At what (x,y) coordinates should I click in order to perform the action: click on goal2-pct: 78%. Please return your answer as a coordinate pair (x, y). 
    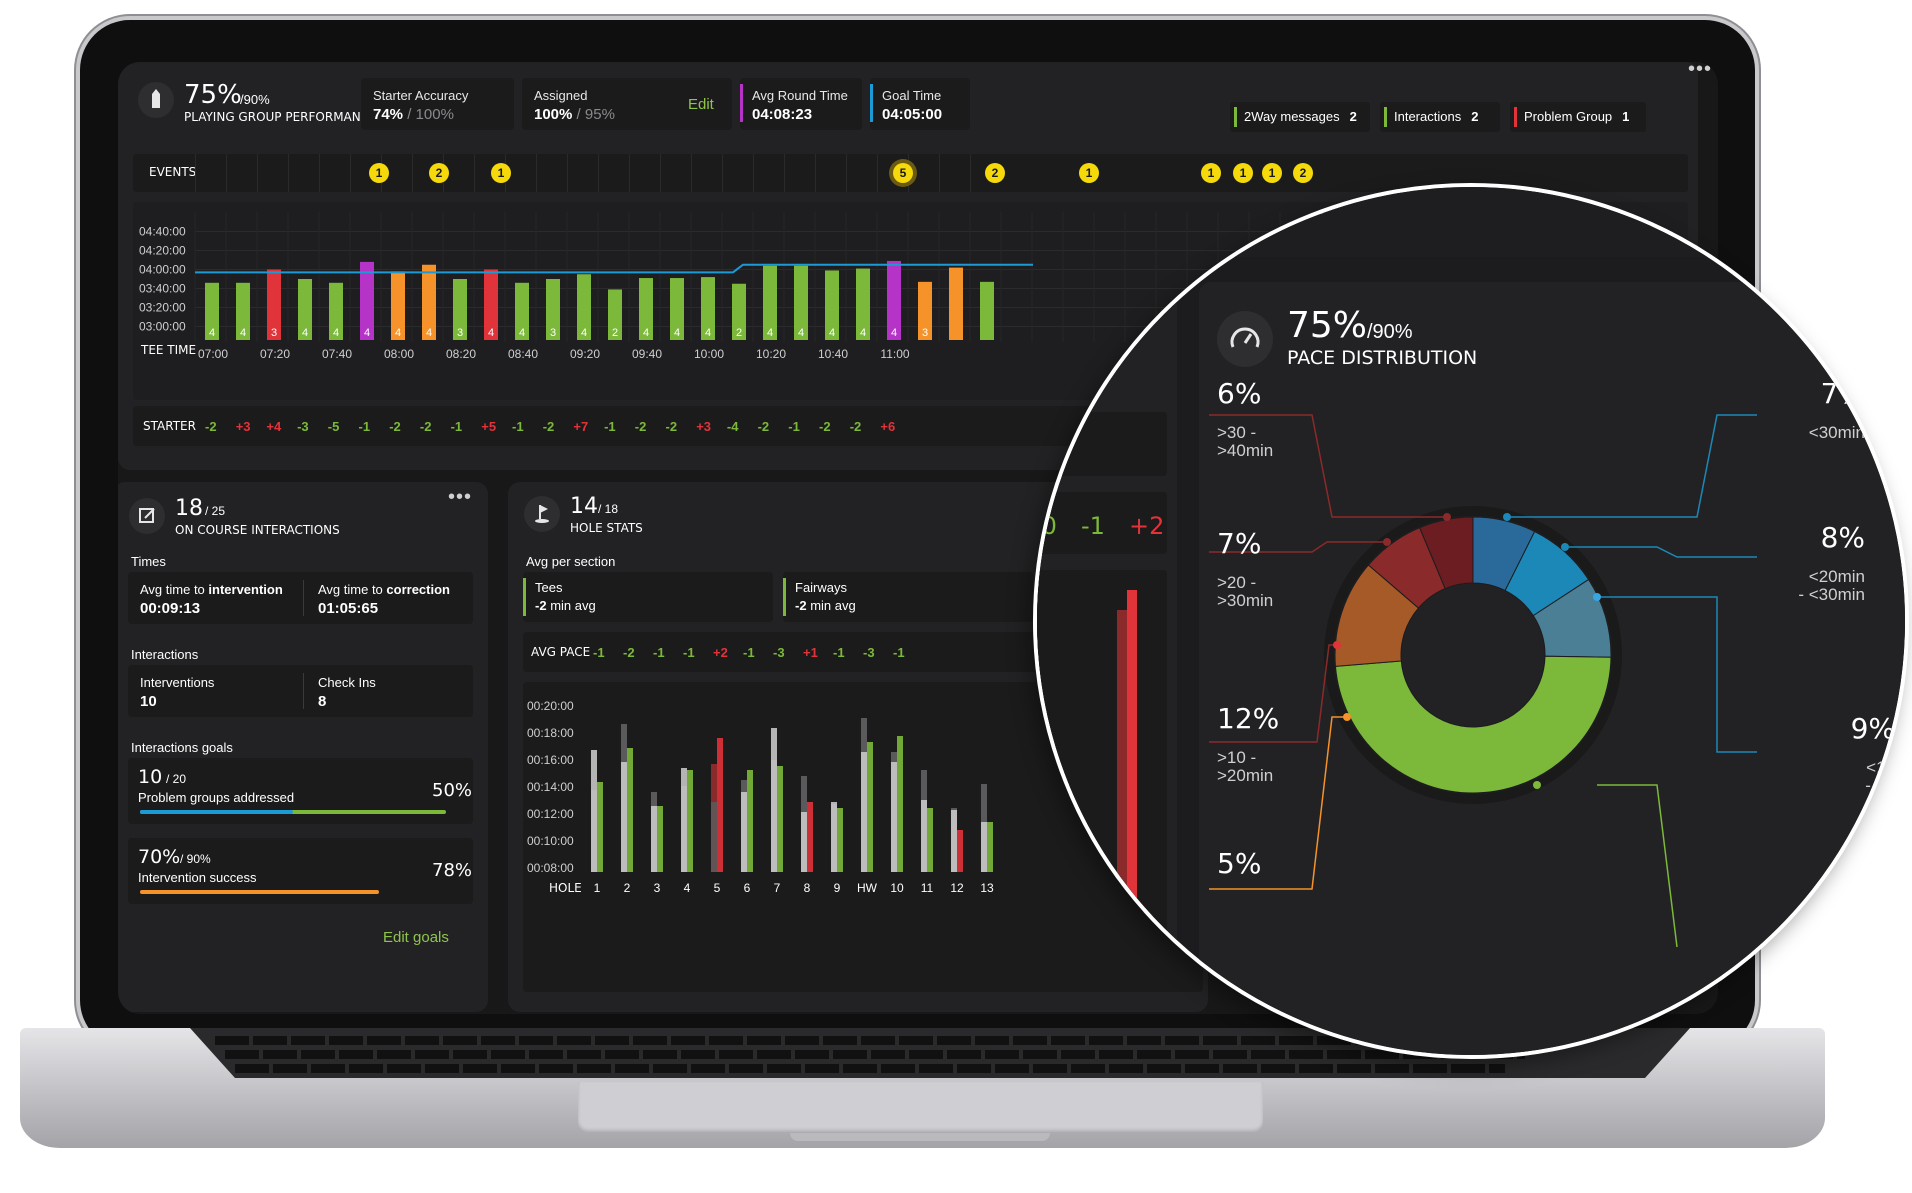
    Looking at the image, I should click on (452, 870).